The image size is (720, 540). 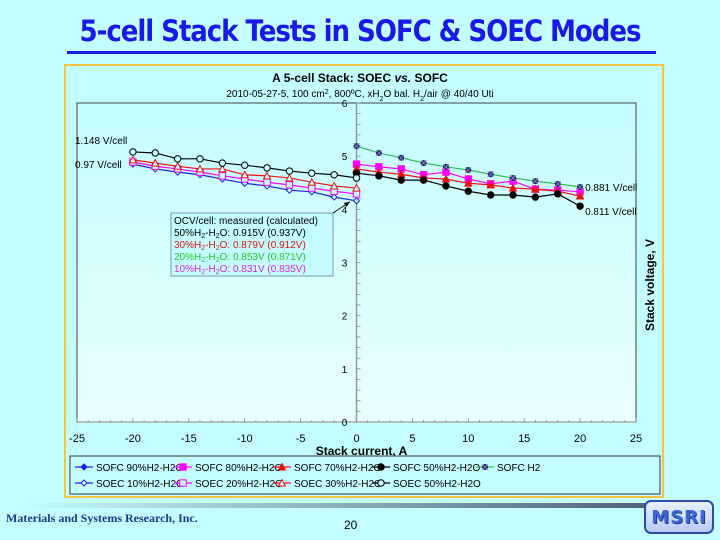 I want to click on slide-title: 5-cell Stack Tests in SOFC & SOEC Modes, so click(x=360, y=31).